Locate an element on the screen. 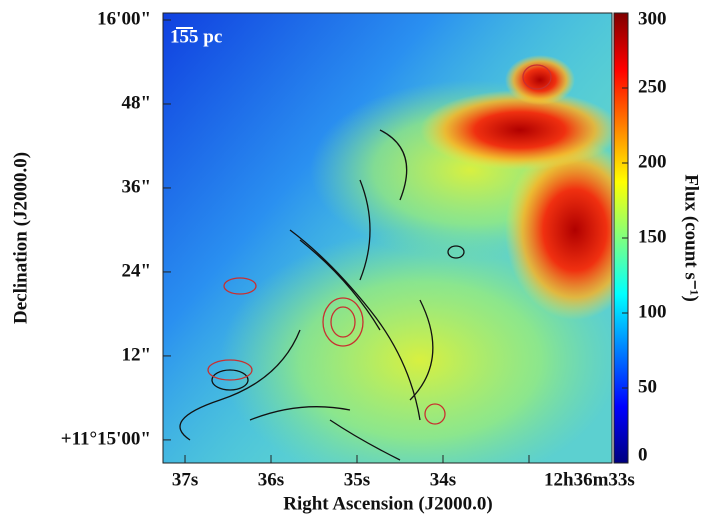 This screenshot has height=519, width=709. colorbar-tick-label: 150 is located at coordinates (652, 236).